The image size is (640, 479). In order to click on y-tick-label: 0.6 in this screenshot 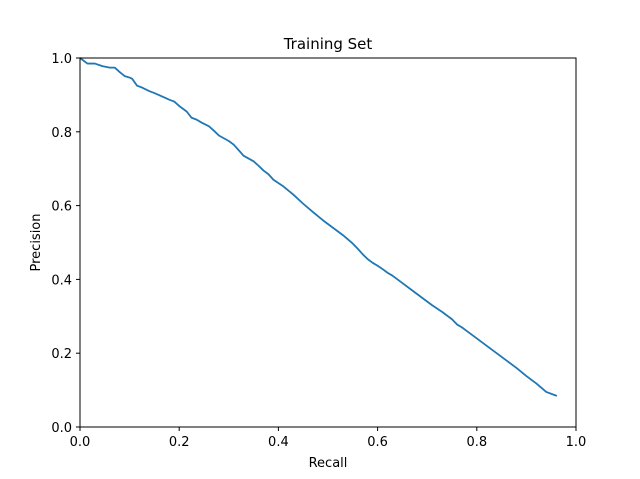, I will do `click(61, 207)`.